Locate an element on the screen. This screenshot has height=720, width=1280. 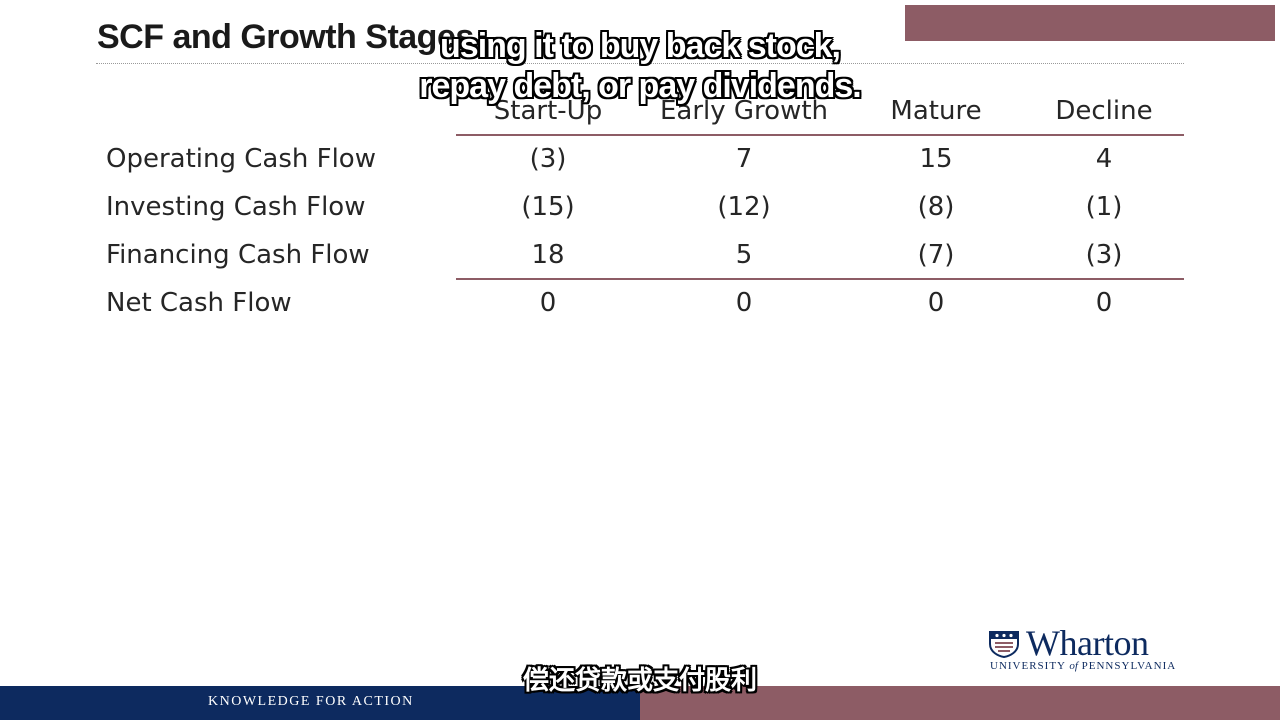
footer-tagline: KNOWLEDGE FOR ACTION is located at coordinates (311, 701).